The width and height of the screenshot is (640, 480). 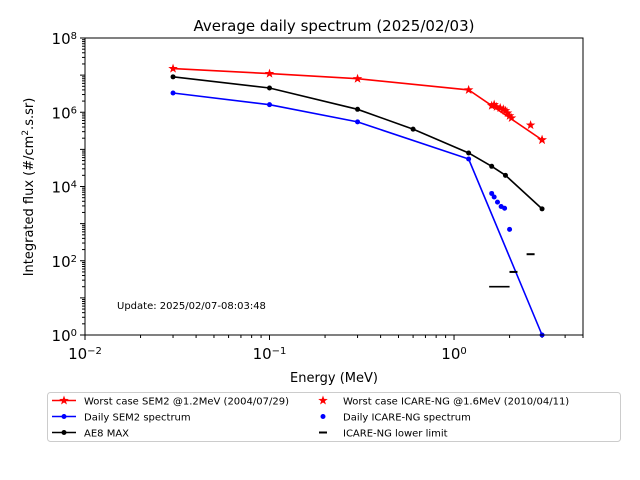 I want to click on y-tick-label-exp: 4, so click(x=74, y=184).